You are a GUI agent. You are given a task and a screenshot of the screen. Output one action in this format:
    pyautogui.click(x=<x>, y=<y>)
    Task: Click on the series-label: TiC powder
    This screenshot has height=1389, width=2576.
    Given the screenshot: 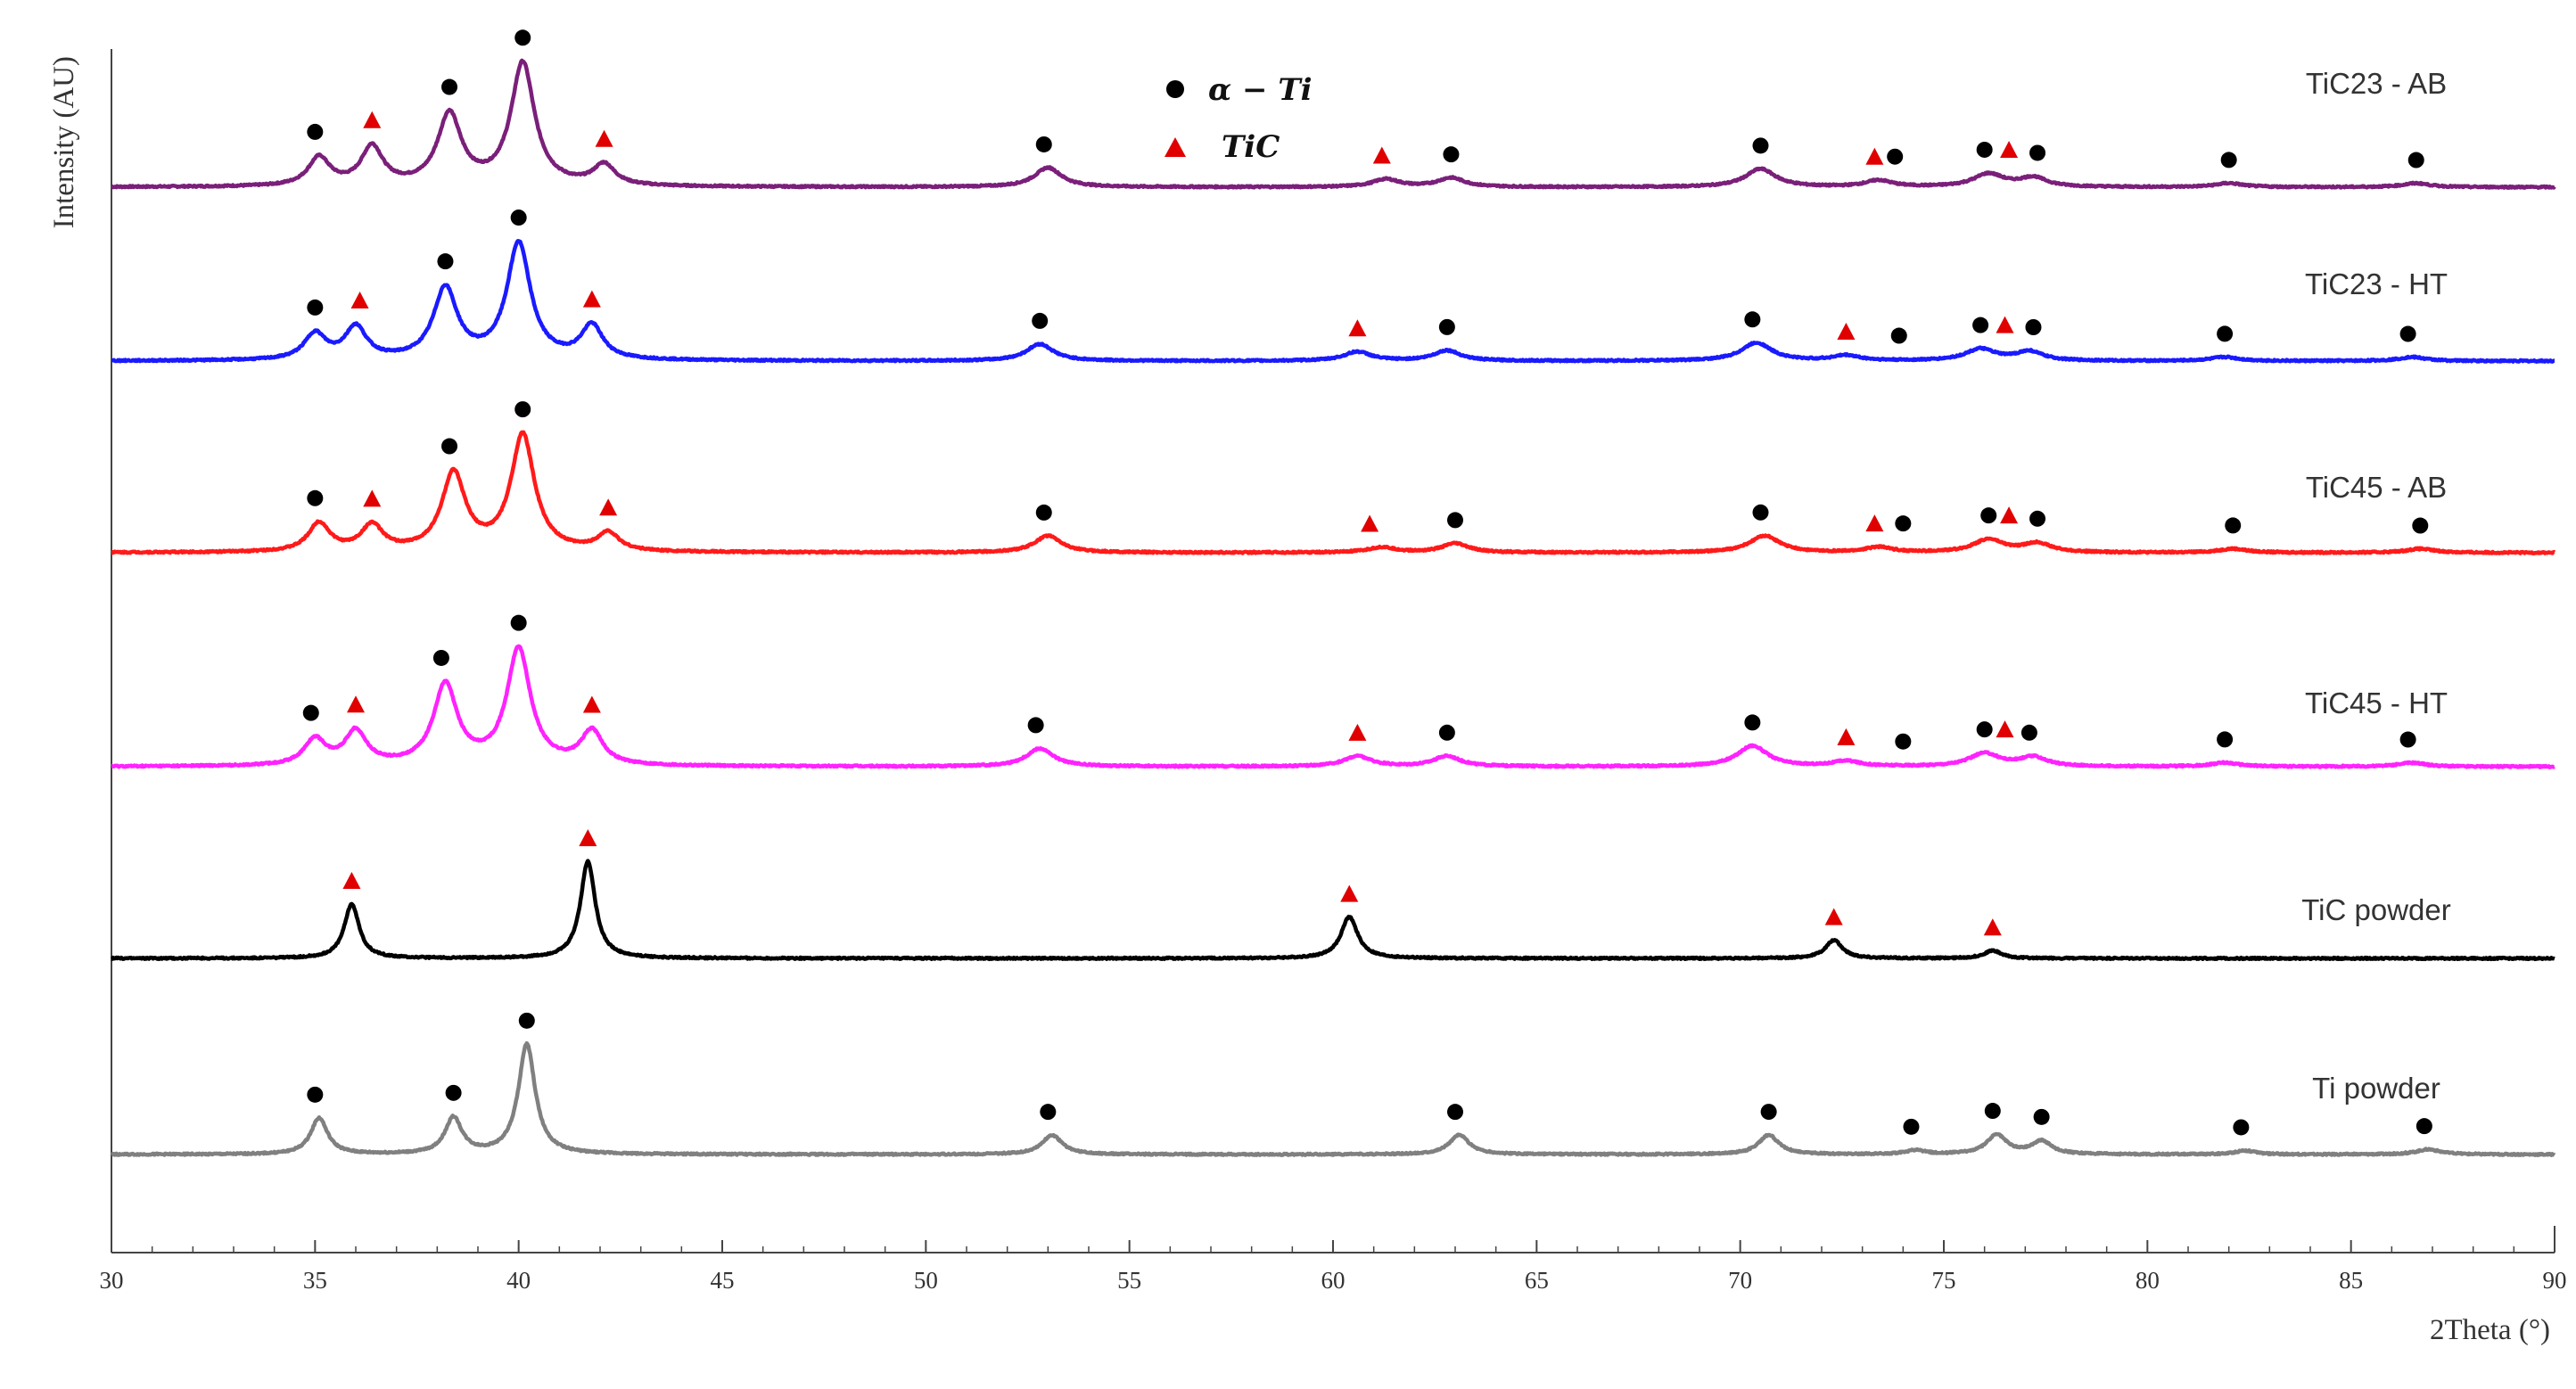 What is the action you would take?
    pyautogui.click(x=2376, y=909)
    